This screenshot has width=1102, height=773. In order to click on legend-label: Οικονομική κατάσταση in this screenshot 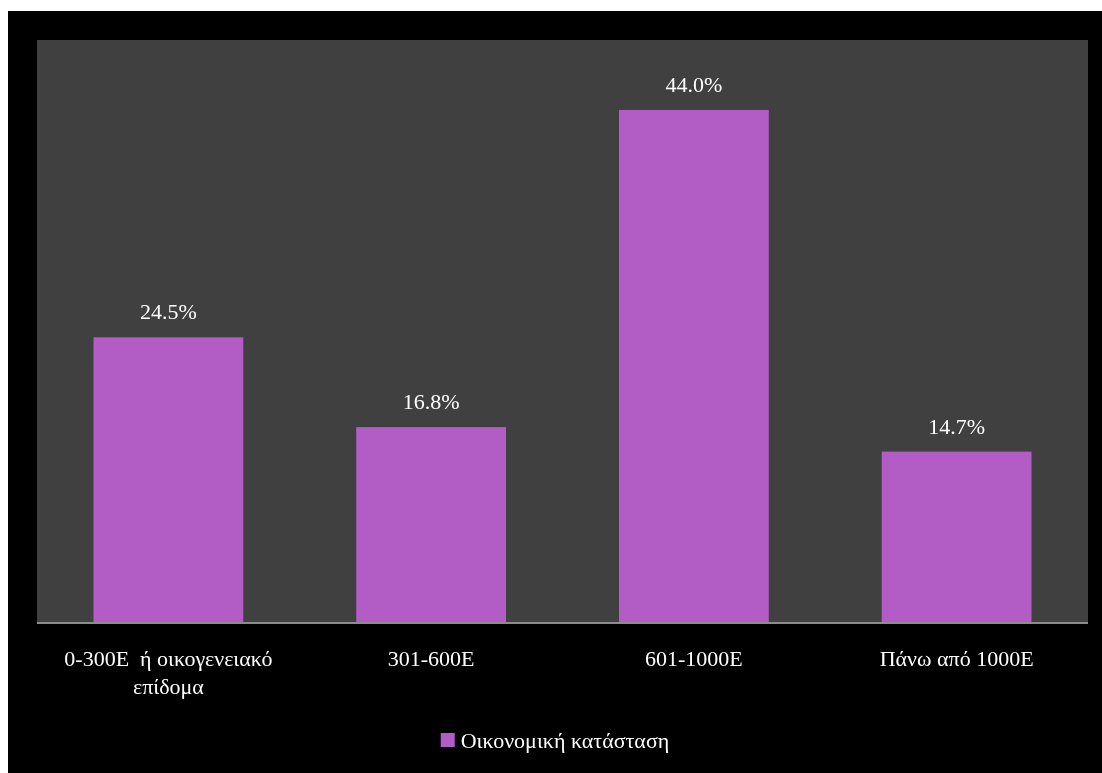, I will do `click(565, 740)`.